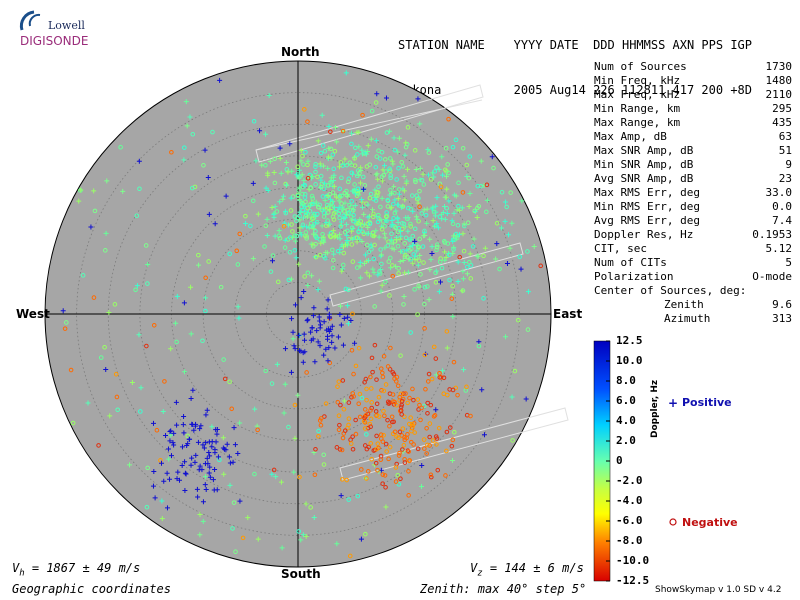 The image size is (800, 600). What do you see at coordinates (626, 440) in the screenshot?
I see `colorbar-tick-label: 2.0` at bounding box center [626, 440].